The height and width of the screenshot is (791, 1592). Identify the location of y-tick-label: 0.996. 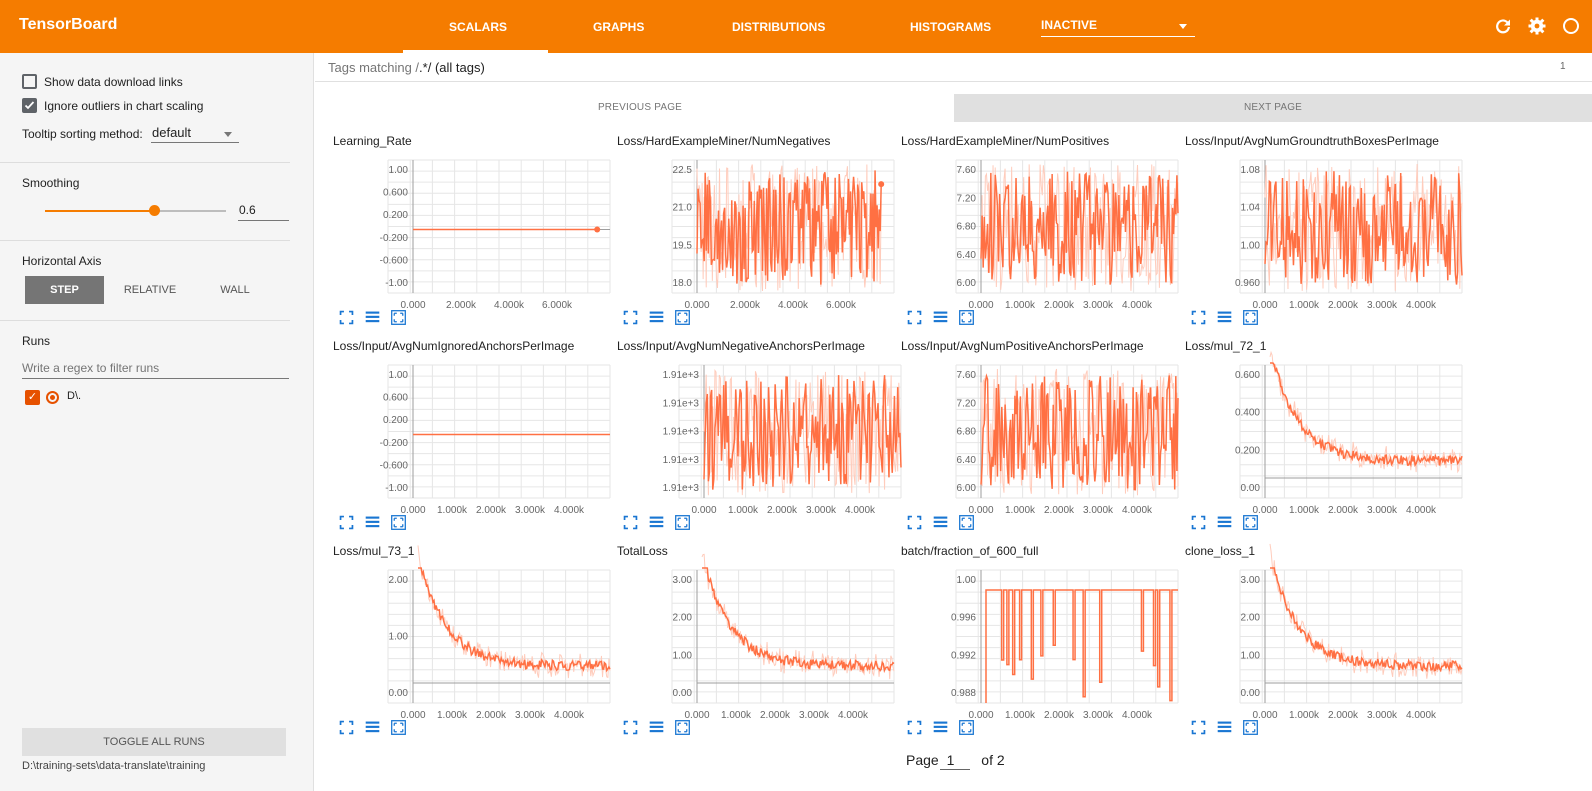
(963, 618).